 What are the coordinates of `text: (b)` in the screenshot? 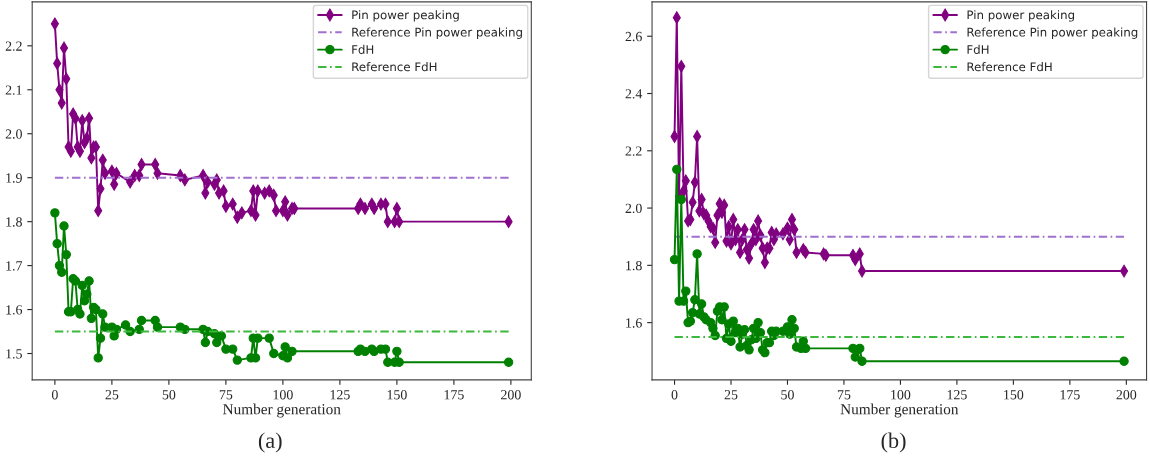 It's located at (893, 442).